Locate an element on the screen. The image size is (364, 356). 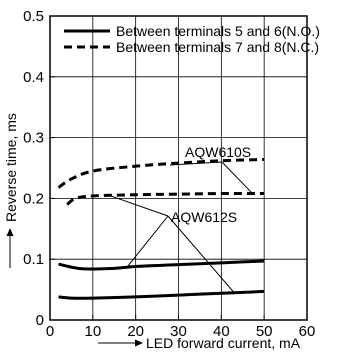
x-axis-arrowhead is located at coordinates (139, 343).